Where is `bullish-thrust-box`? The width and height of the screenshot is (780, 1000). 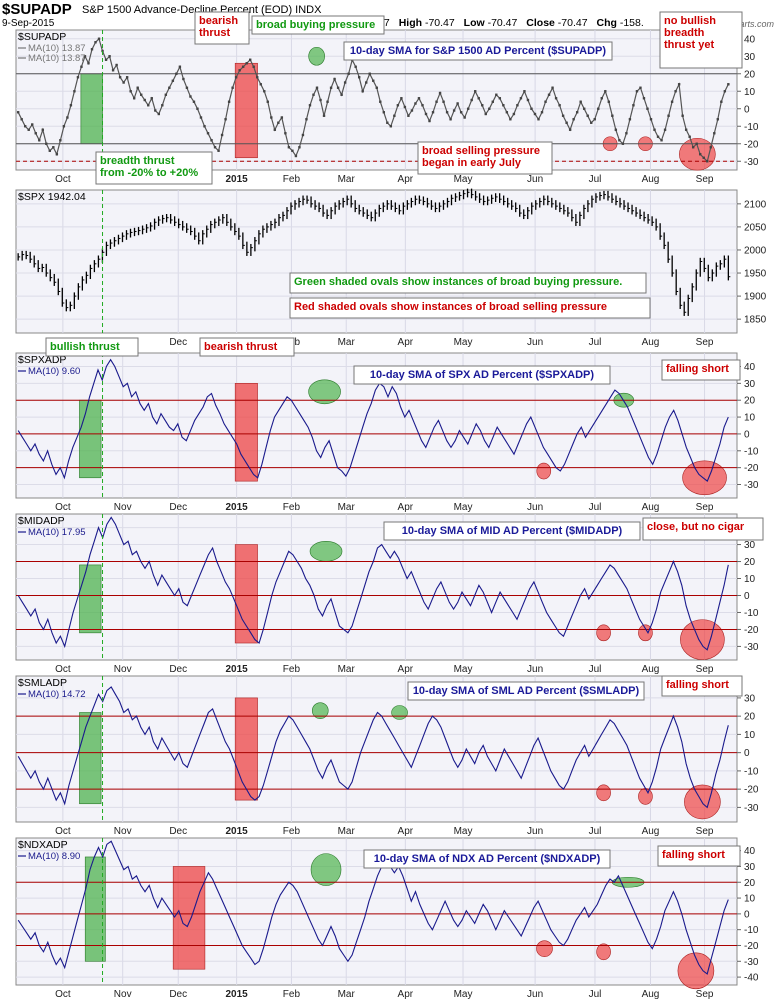
bullish-thrust-box is located at coordinates (90, 599).